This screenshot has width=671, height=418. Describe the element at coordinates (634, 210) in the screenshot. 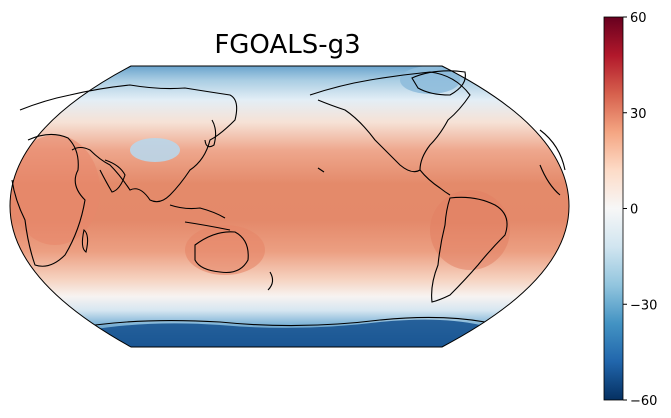

I see `colorbar-tick-label: 0` at that location.